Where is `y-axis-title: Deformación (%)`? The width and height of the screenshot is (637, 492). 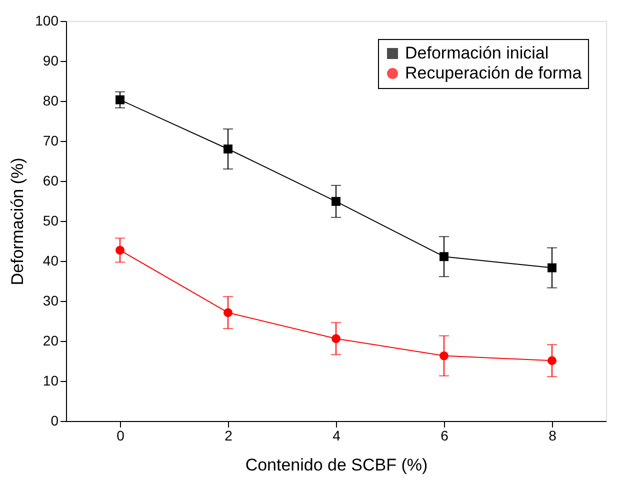
y-axis-title: Deformación (%) is located at coordinates (18, 222).